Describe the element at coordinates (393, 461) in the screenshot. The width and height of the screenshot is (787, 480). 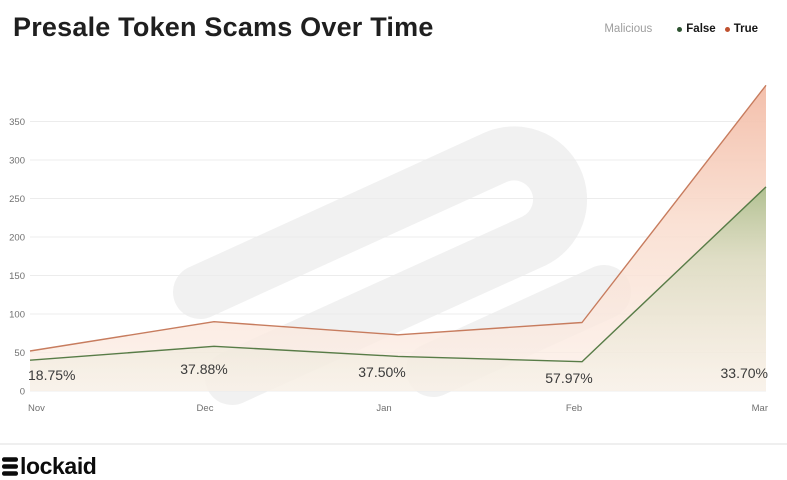
I see `footer: lockaid` at that location.